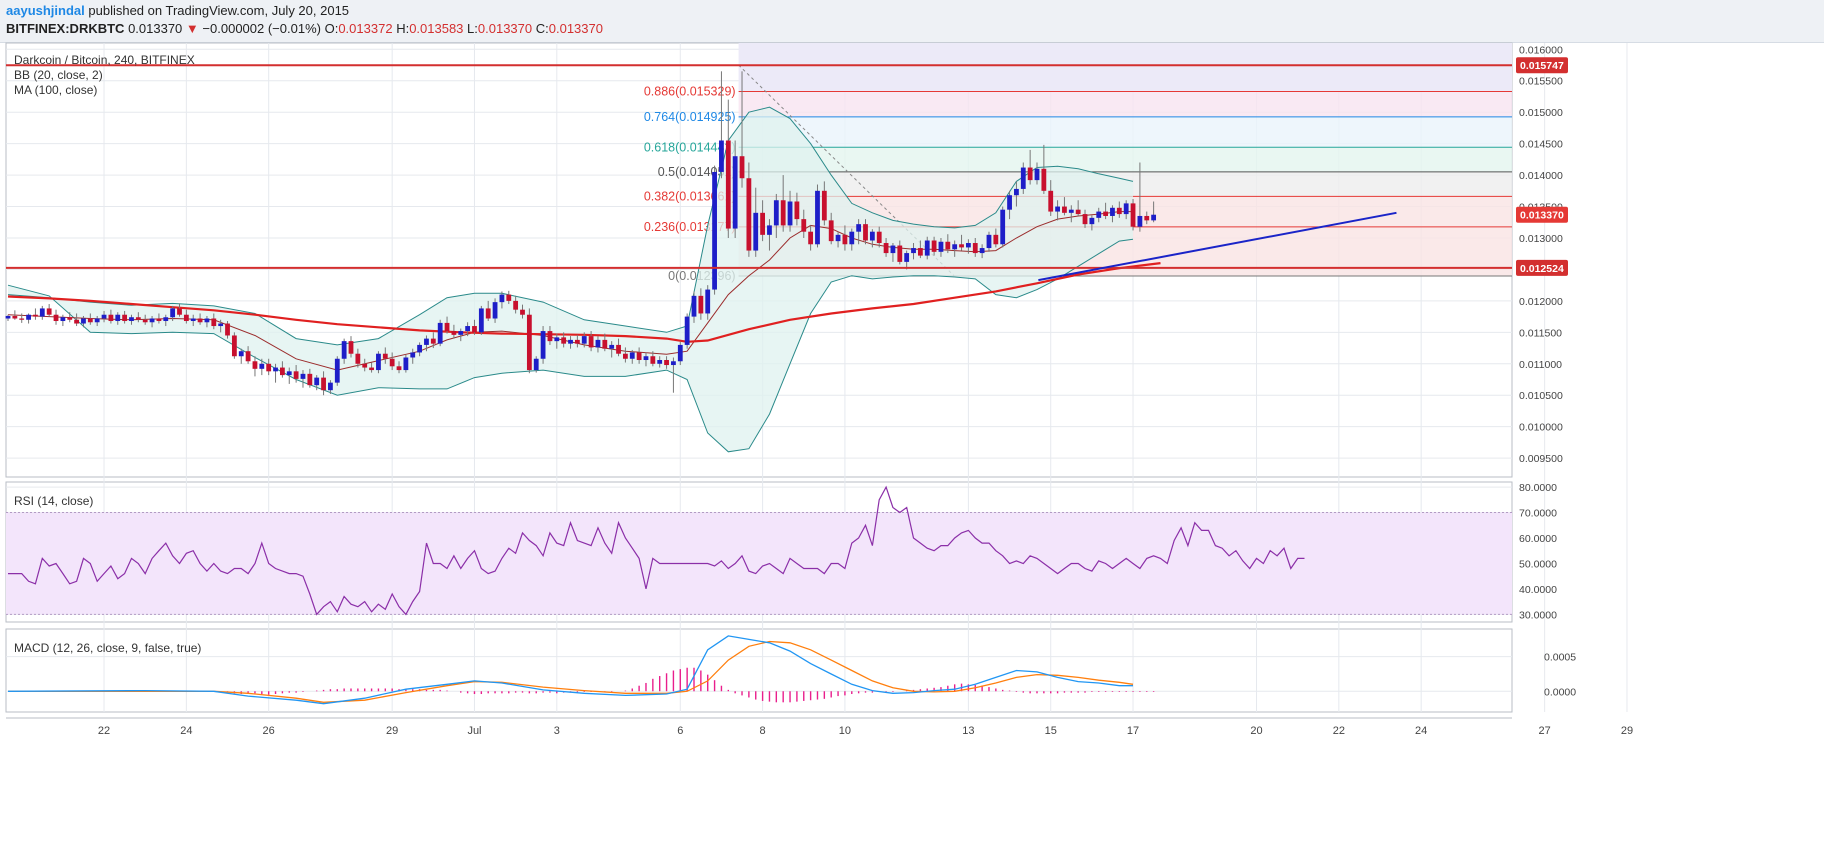  Describe the element at coordinates (1540, 333) in the screenshot. I see `price-tick-label: 0.011500` at that location.